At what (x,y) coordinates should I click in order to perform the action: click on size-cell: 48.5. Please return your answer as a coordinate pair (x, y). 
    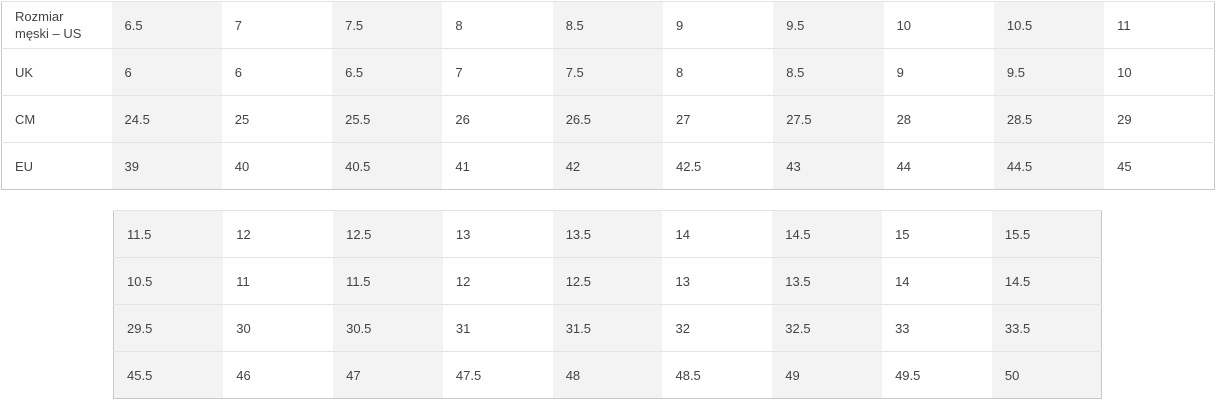
    Looking at the image, I should click on (717, 375).